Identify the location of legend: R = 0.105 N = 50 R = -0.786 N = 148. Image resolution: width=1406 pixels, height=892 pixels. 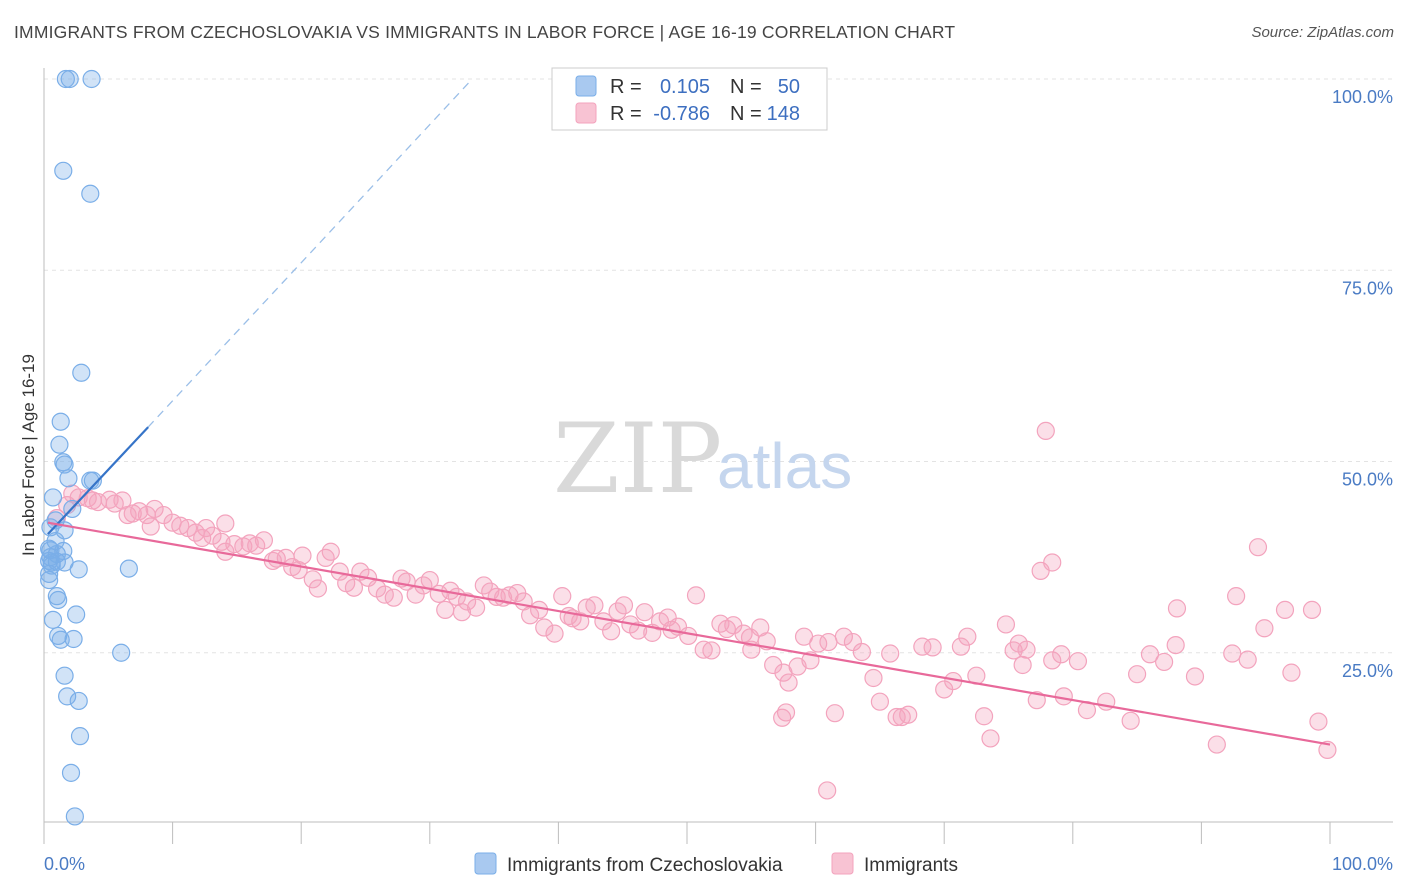
(689, 99).